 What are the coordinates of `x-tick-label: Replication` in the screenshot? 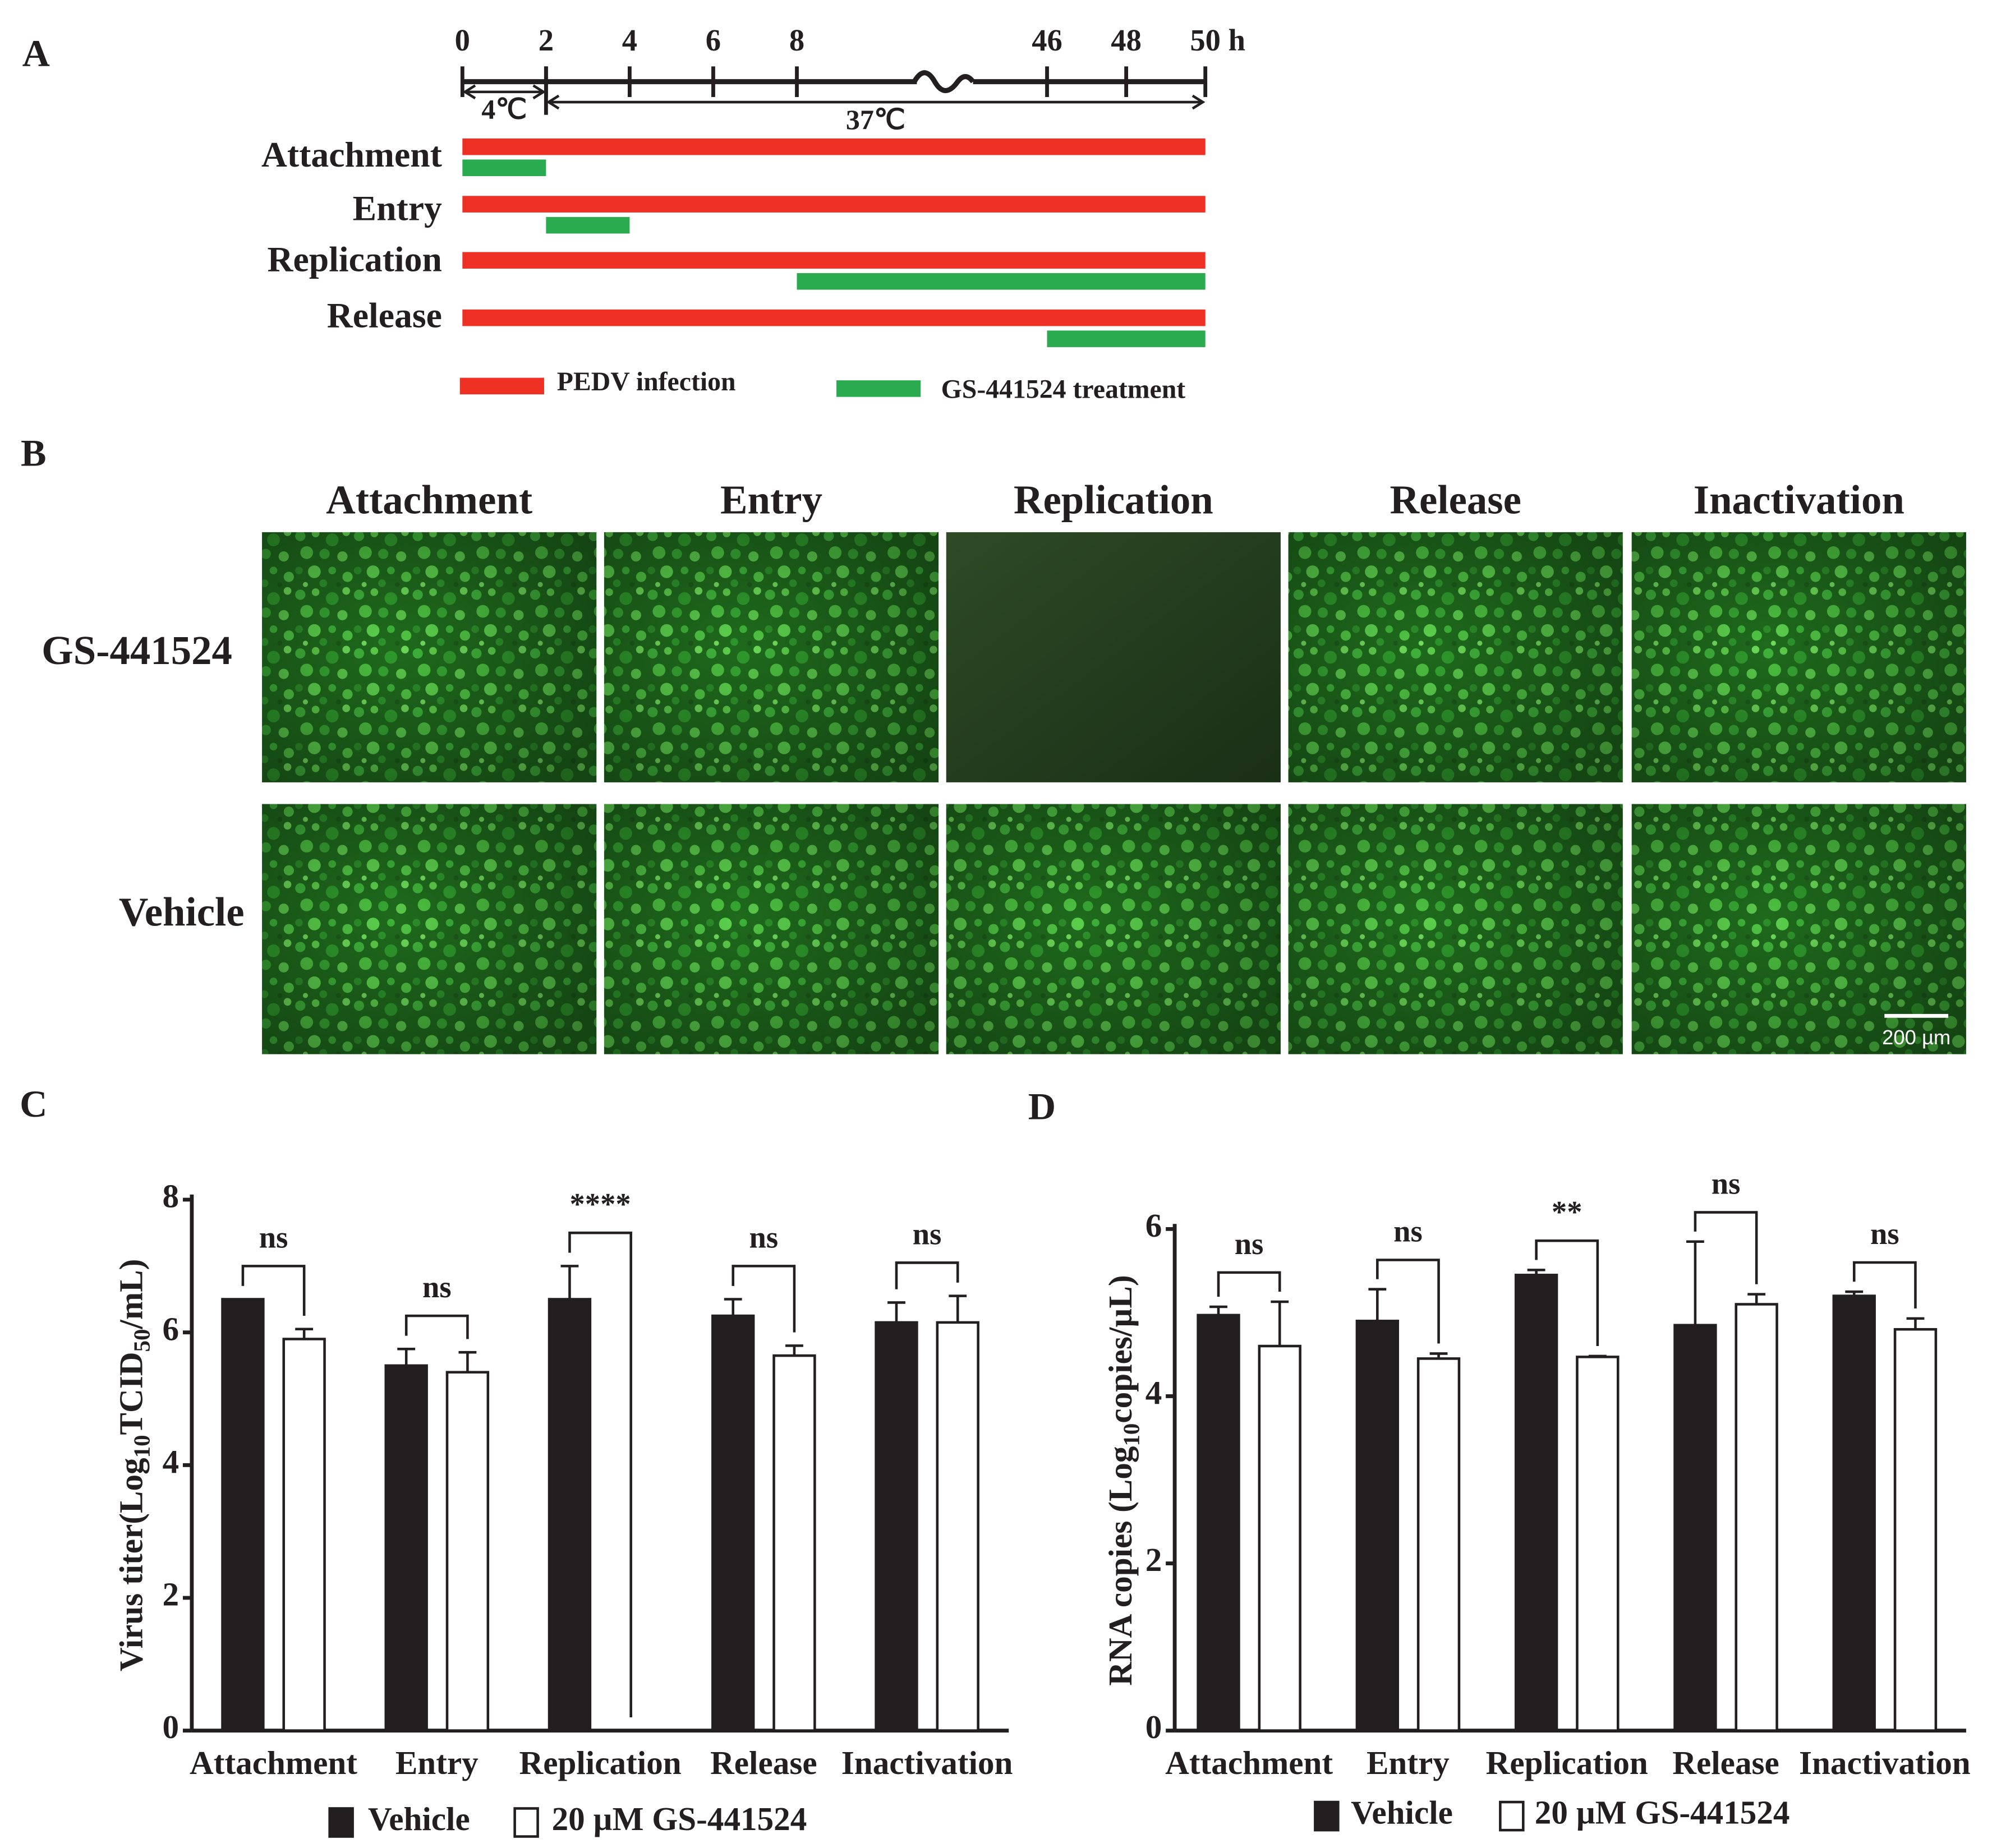 It's located at (600, 1762).